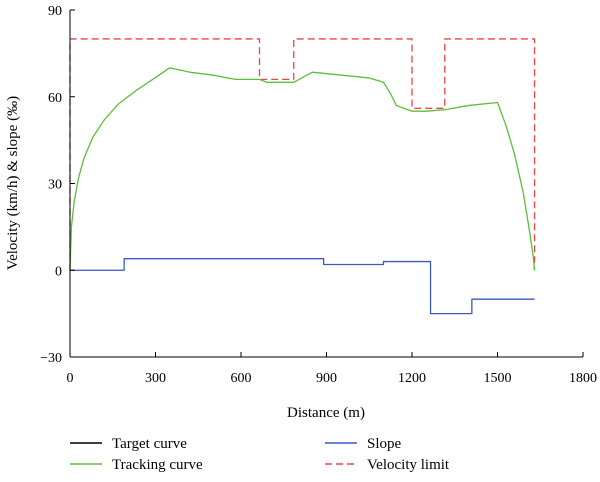 Image resolution: width=600 pixels, height=482 pixels. Describe the element at coordinates (13, 183) in the screenshot. I see `y-axis-title: Velocity (km/h) & slope (‰)` at that location.